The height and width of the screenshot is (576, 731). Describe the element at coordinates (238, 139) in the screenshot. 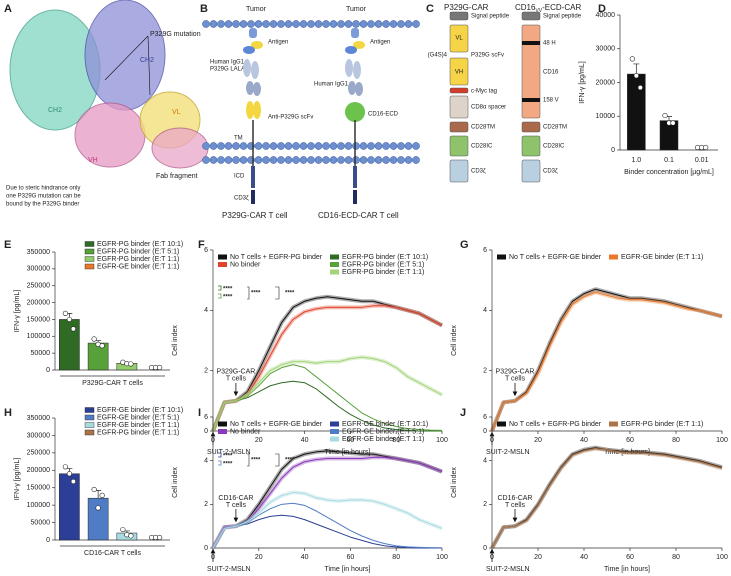

I see `label: TM` at that location.